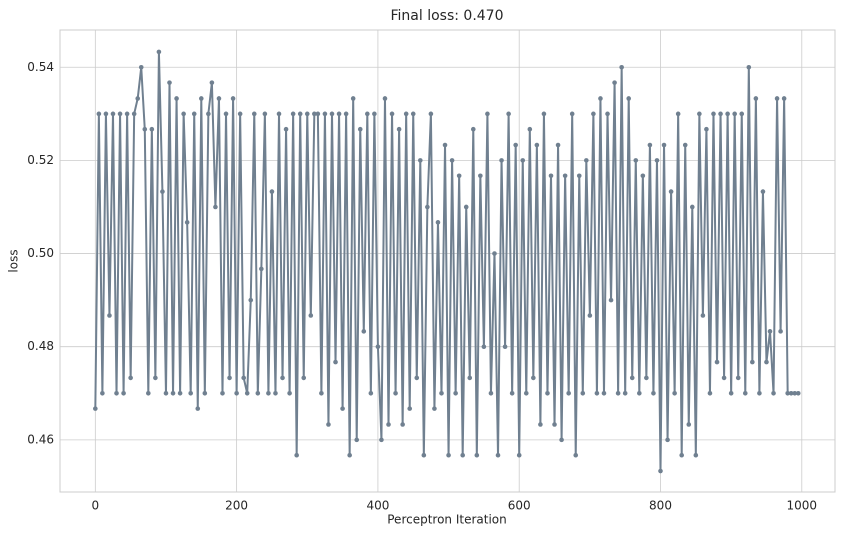 The height and width of the screenshot is (537, 844). I want to click on x-tick-label: 1000, so click(802, 506).